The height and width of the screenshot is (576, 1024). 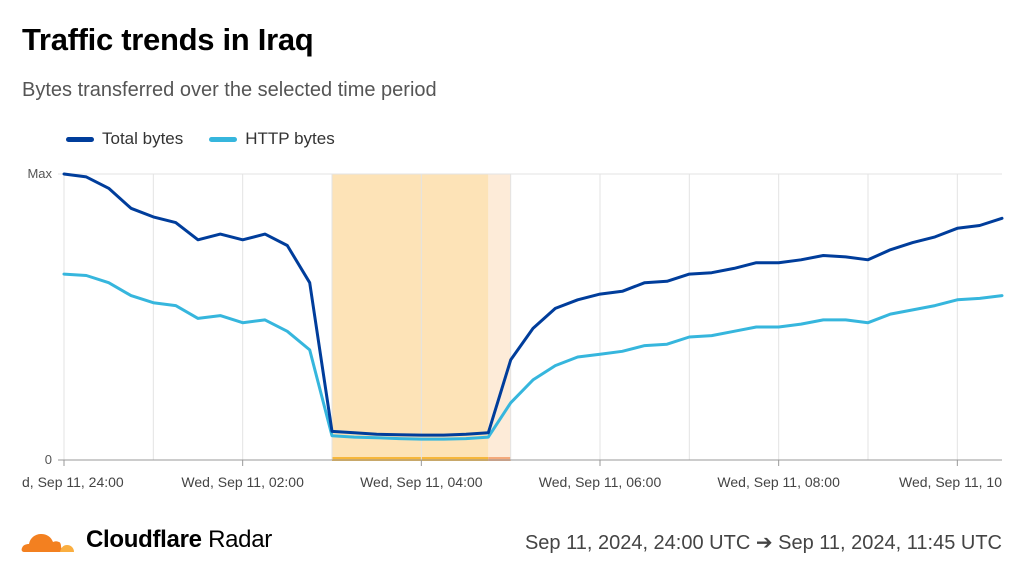 I want to click on x-tick-label: d, Sep 11, 24:00, so click(x=73, y=482).